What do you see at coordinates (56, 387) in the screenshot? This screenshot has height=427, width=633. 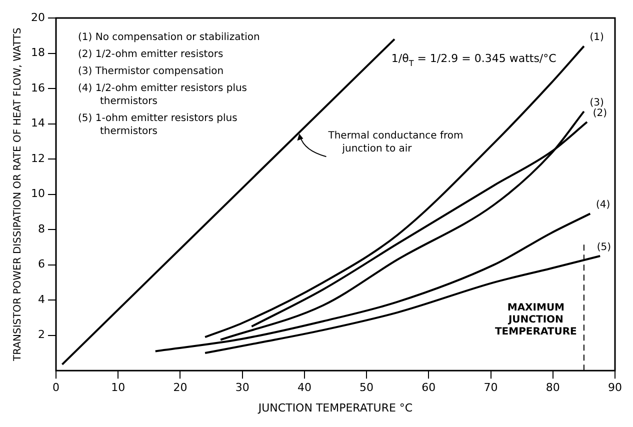 I see `x-tick-label: 0` at bounding box center [56, 387].